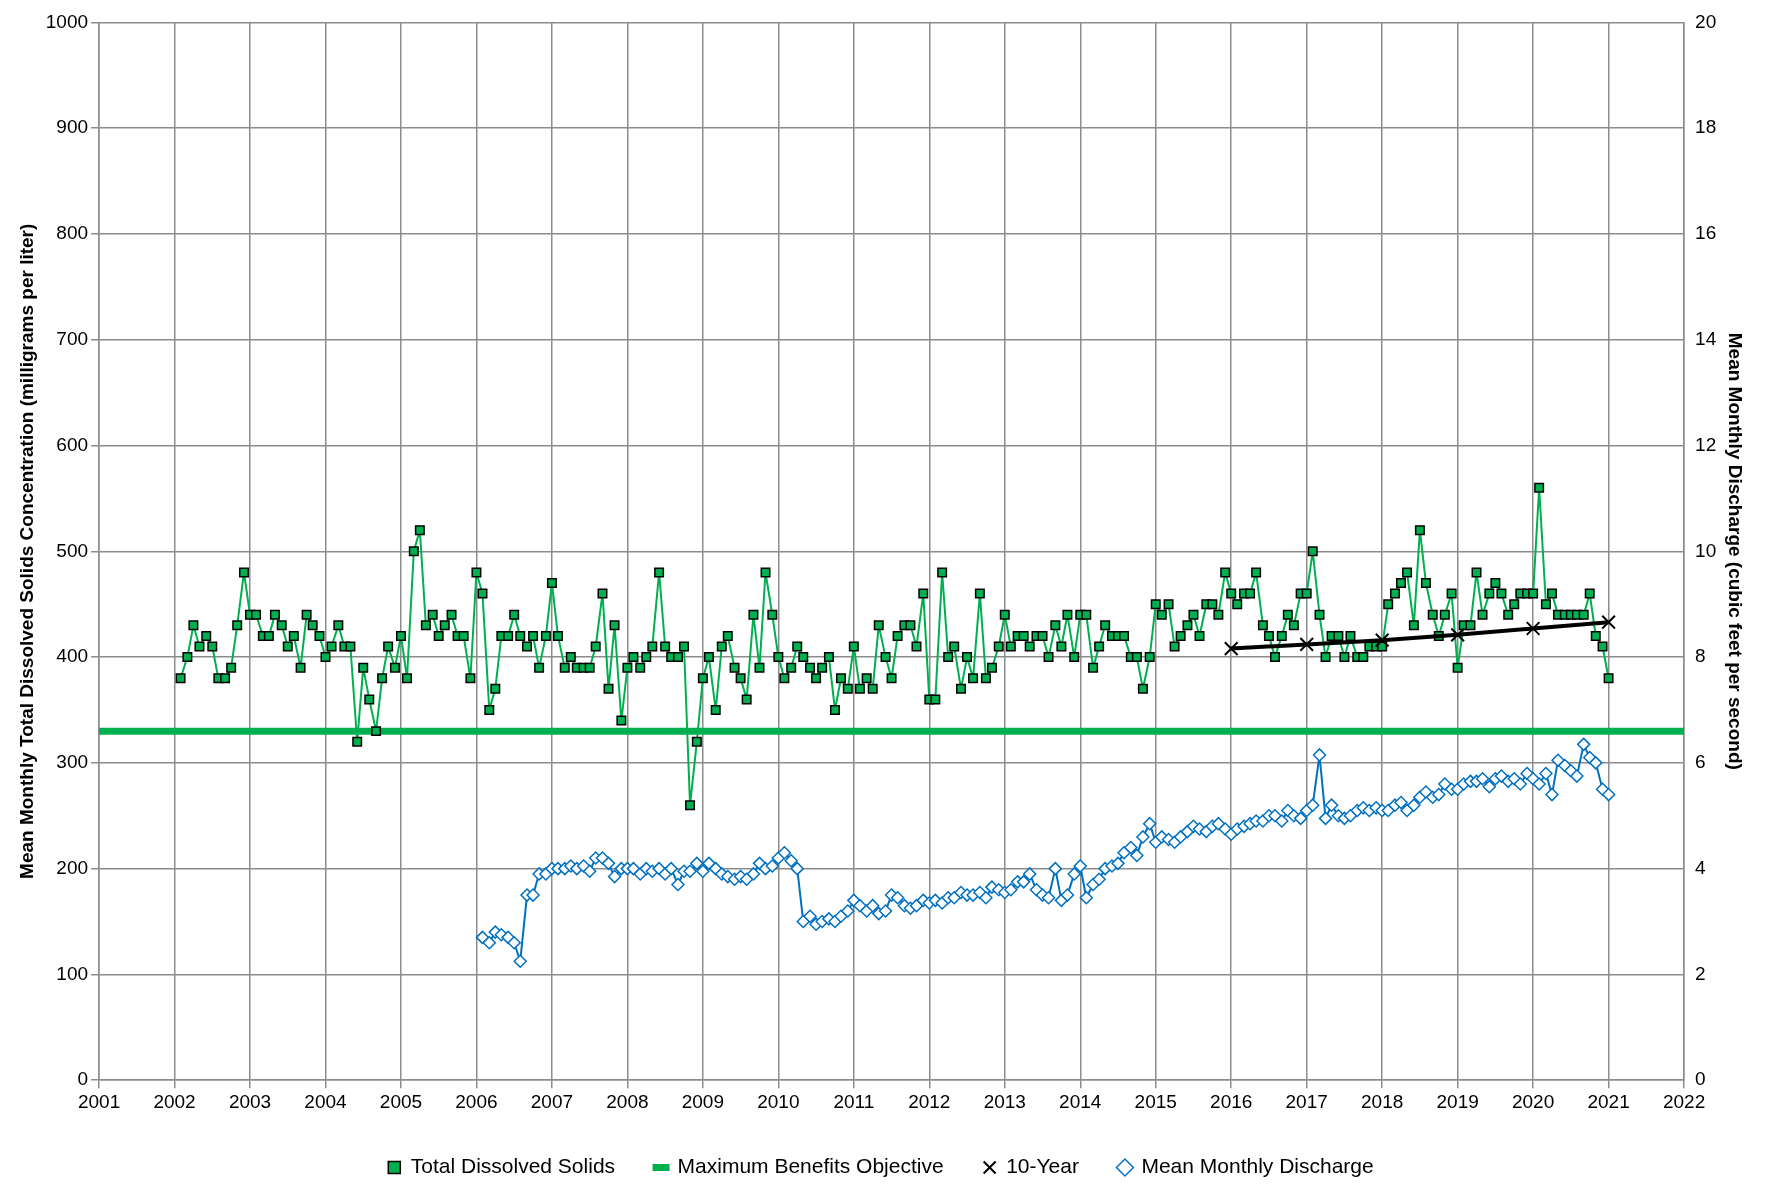  I want to click on x-tick-label: 2015, so click(1155, 1101).